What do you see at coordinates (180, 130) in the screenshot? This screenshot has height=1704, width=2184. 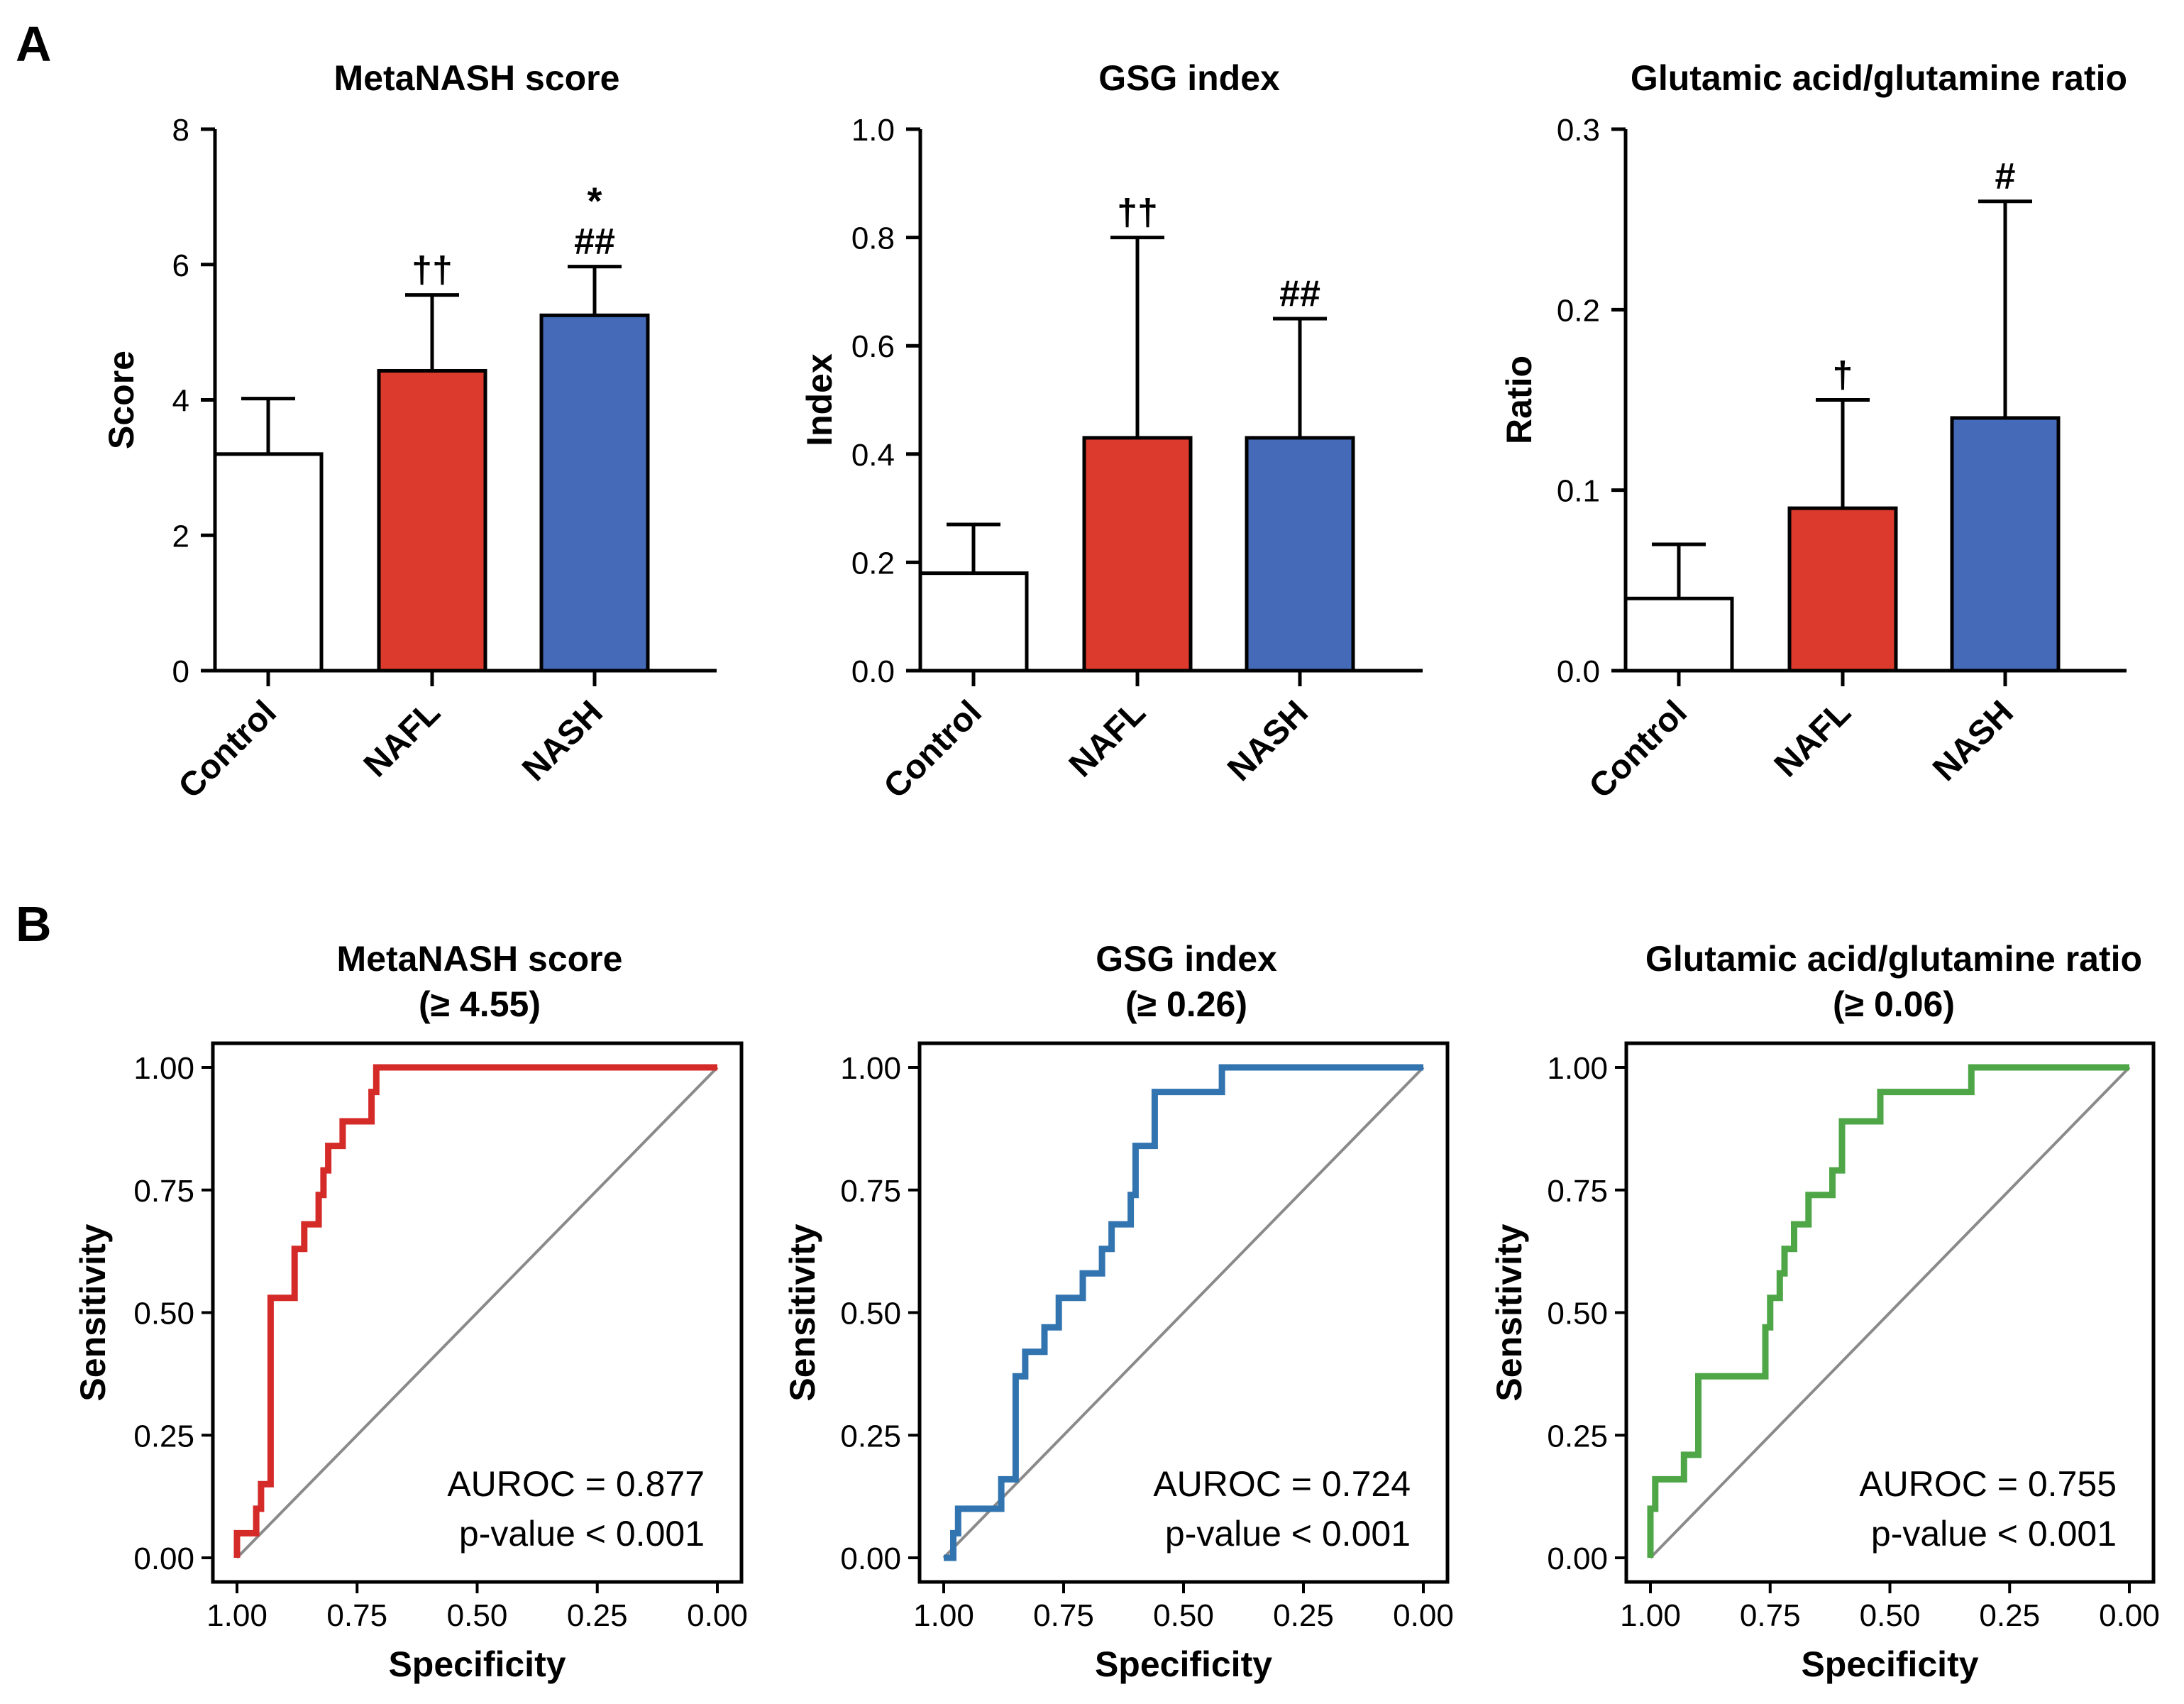 I see `y-tick-label: 8` at bounding box center [180, 130].